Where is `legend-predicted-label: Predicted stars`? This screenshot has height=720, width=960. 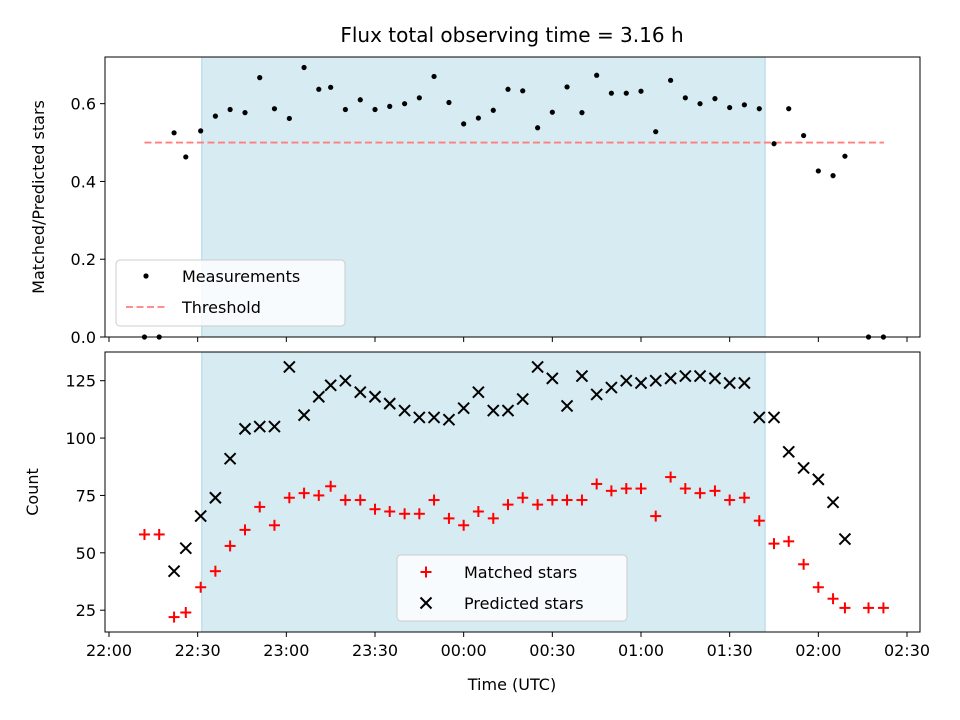
legend-predicted-label: Predicted stars is located at coordinates (524, 603).